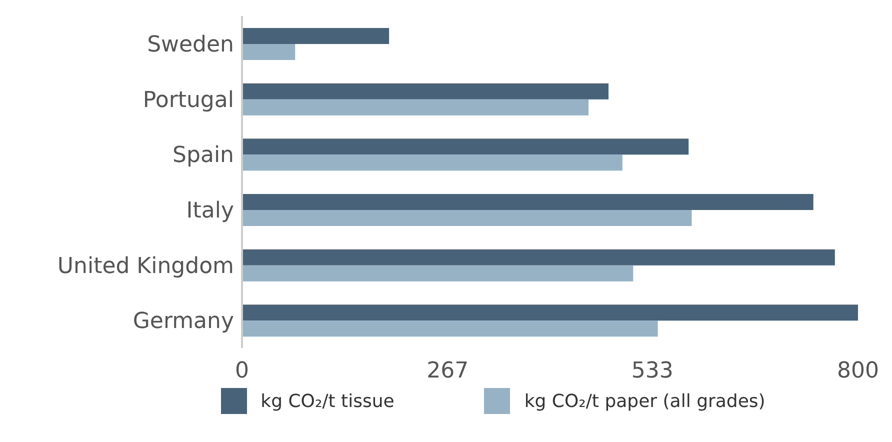  What do you see at coordinates (447, 371) in the screenshot?
I see `x-tick-label: 267` at bounding box center [447, 371].